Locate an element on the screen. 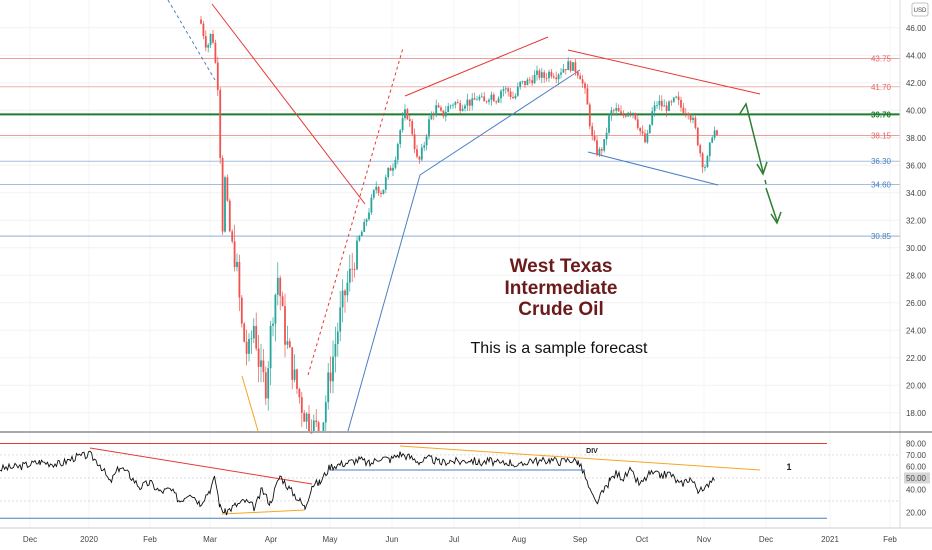 This screenshot has height=550, width=932. indicator-tick-label: 60.00 is located at coordinates (916, 466).